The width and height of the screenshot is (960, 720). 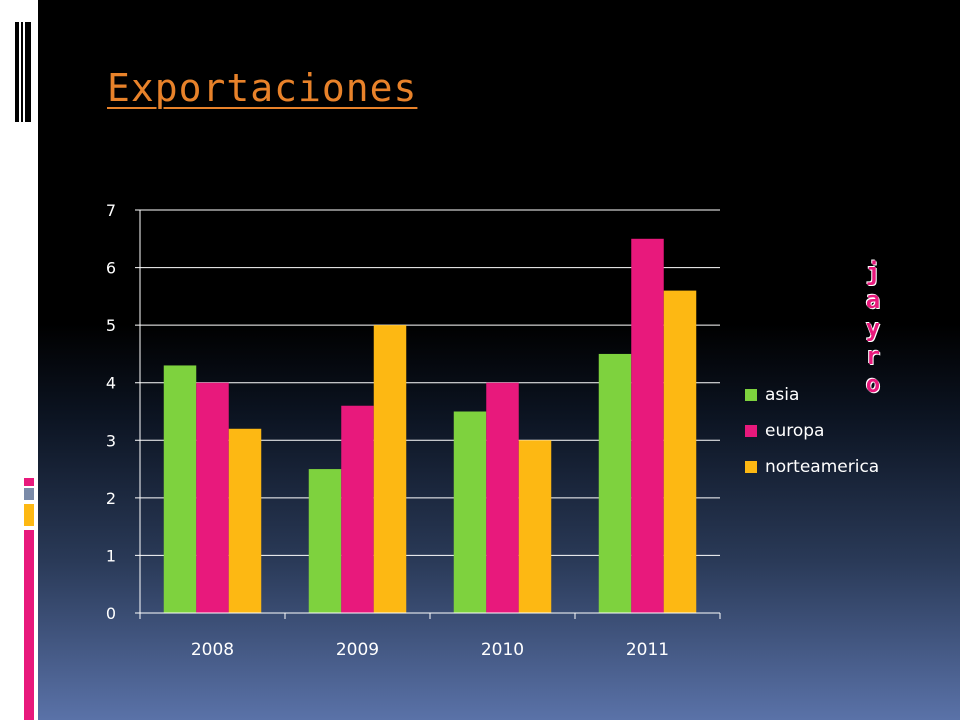 I want to click on side-letter: r, so click(x=873, y=356).